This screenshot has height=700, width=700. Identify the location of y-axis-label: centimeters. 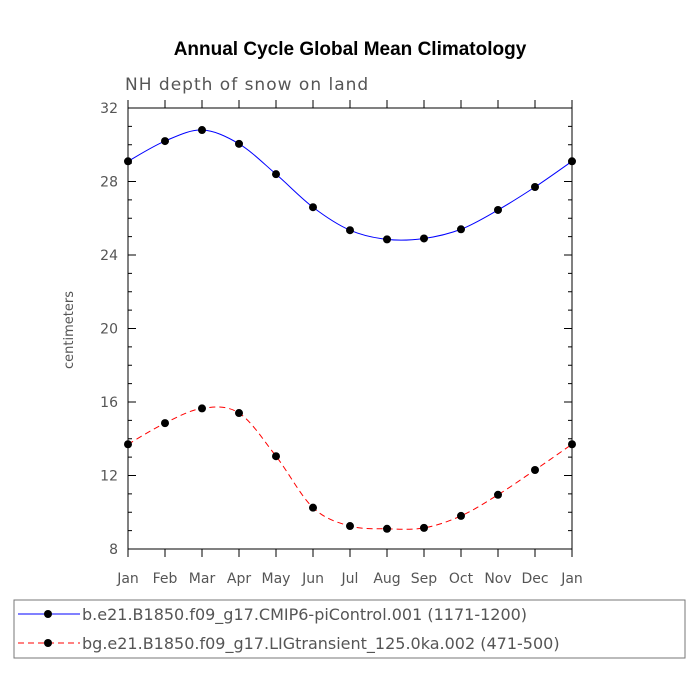
(69, 330).